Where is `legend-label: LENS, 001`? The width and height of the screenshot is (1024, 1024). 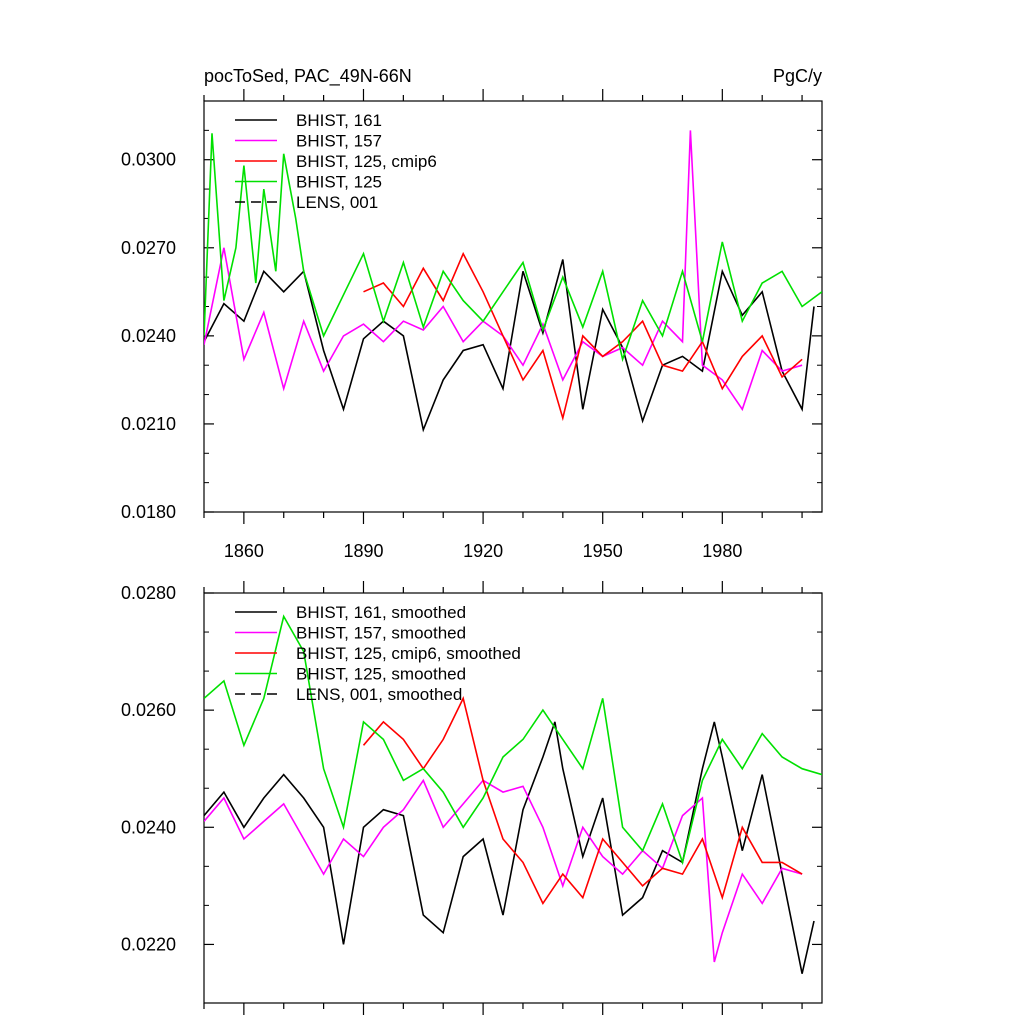
legend-label: LENS, 001 is located at coordinates (337, 202).